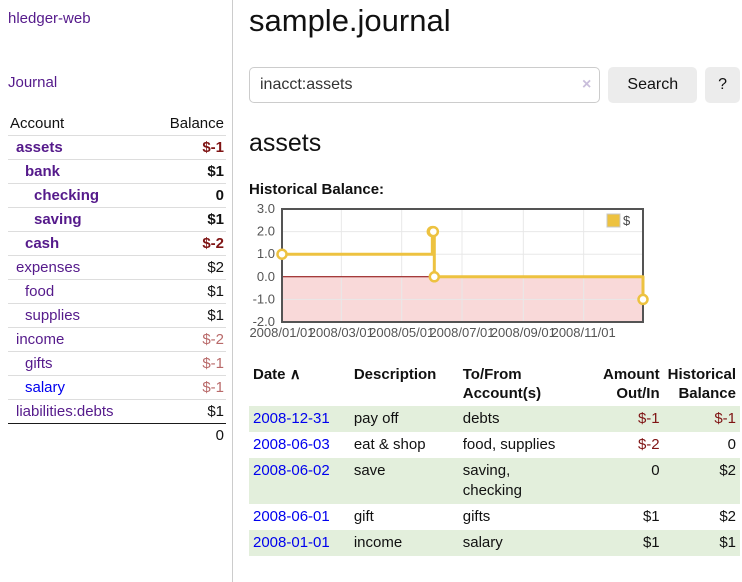  I want to click on account-link-checking: checking, so click(67, 195).